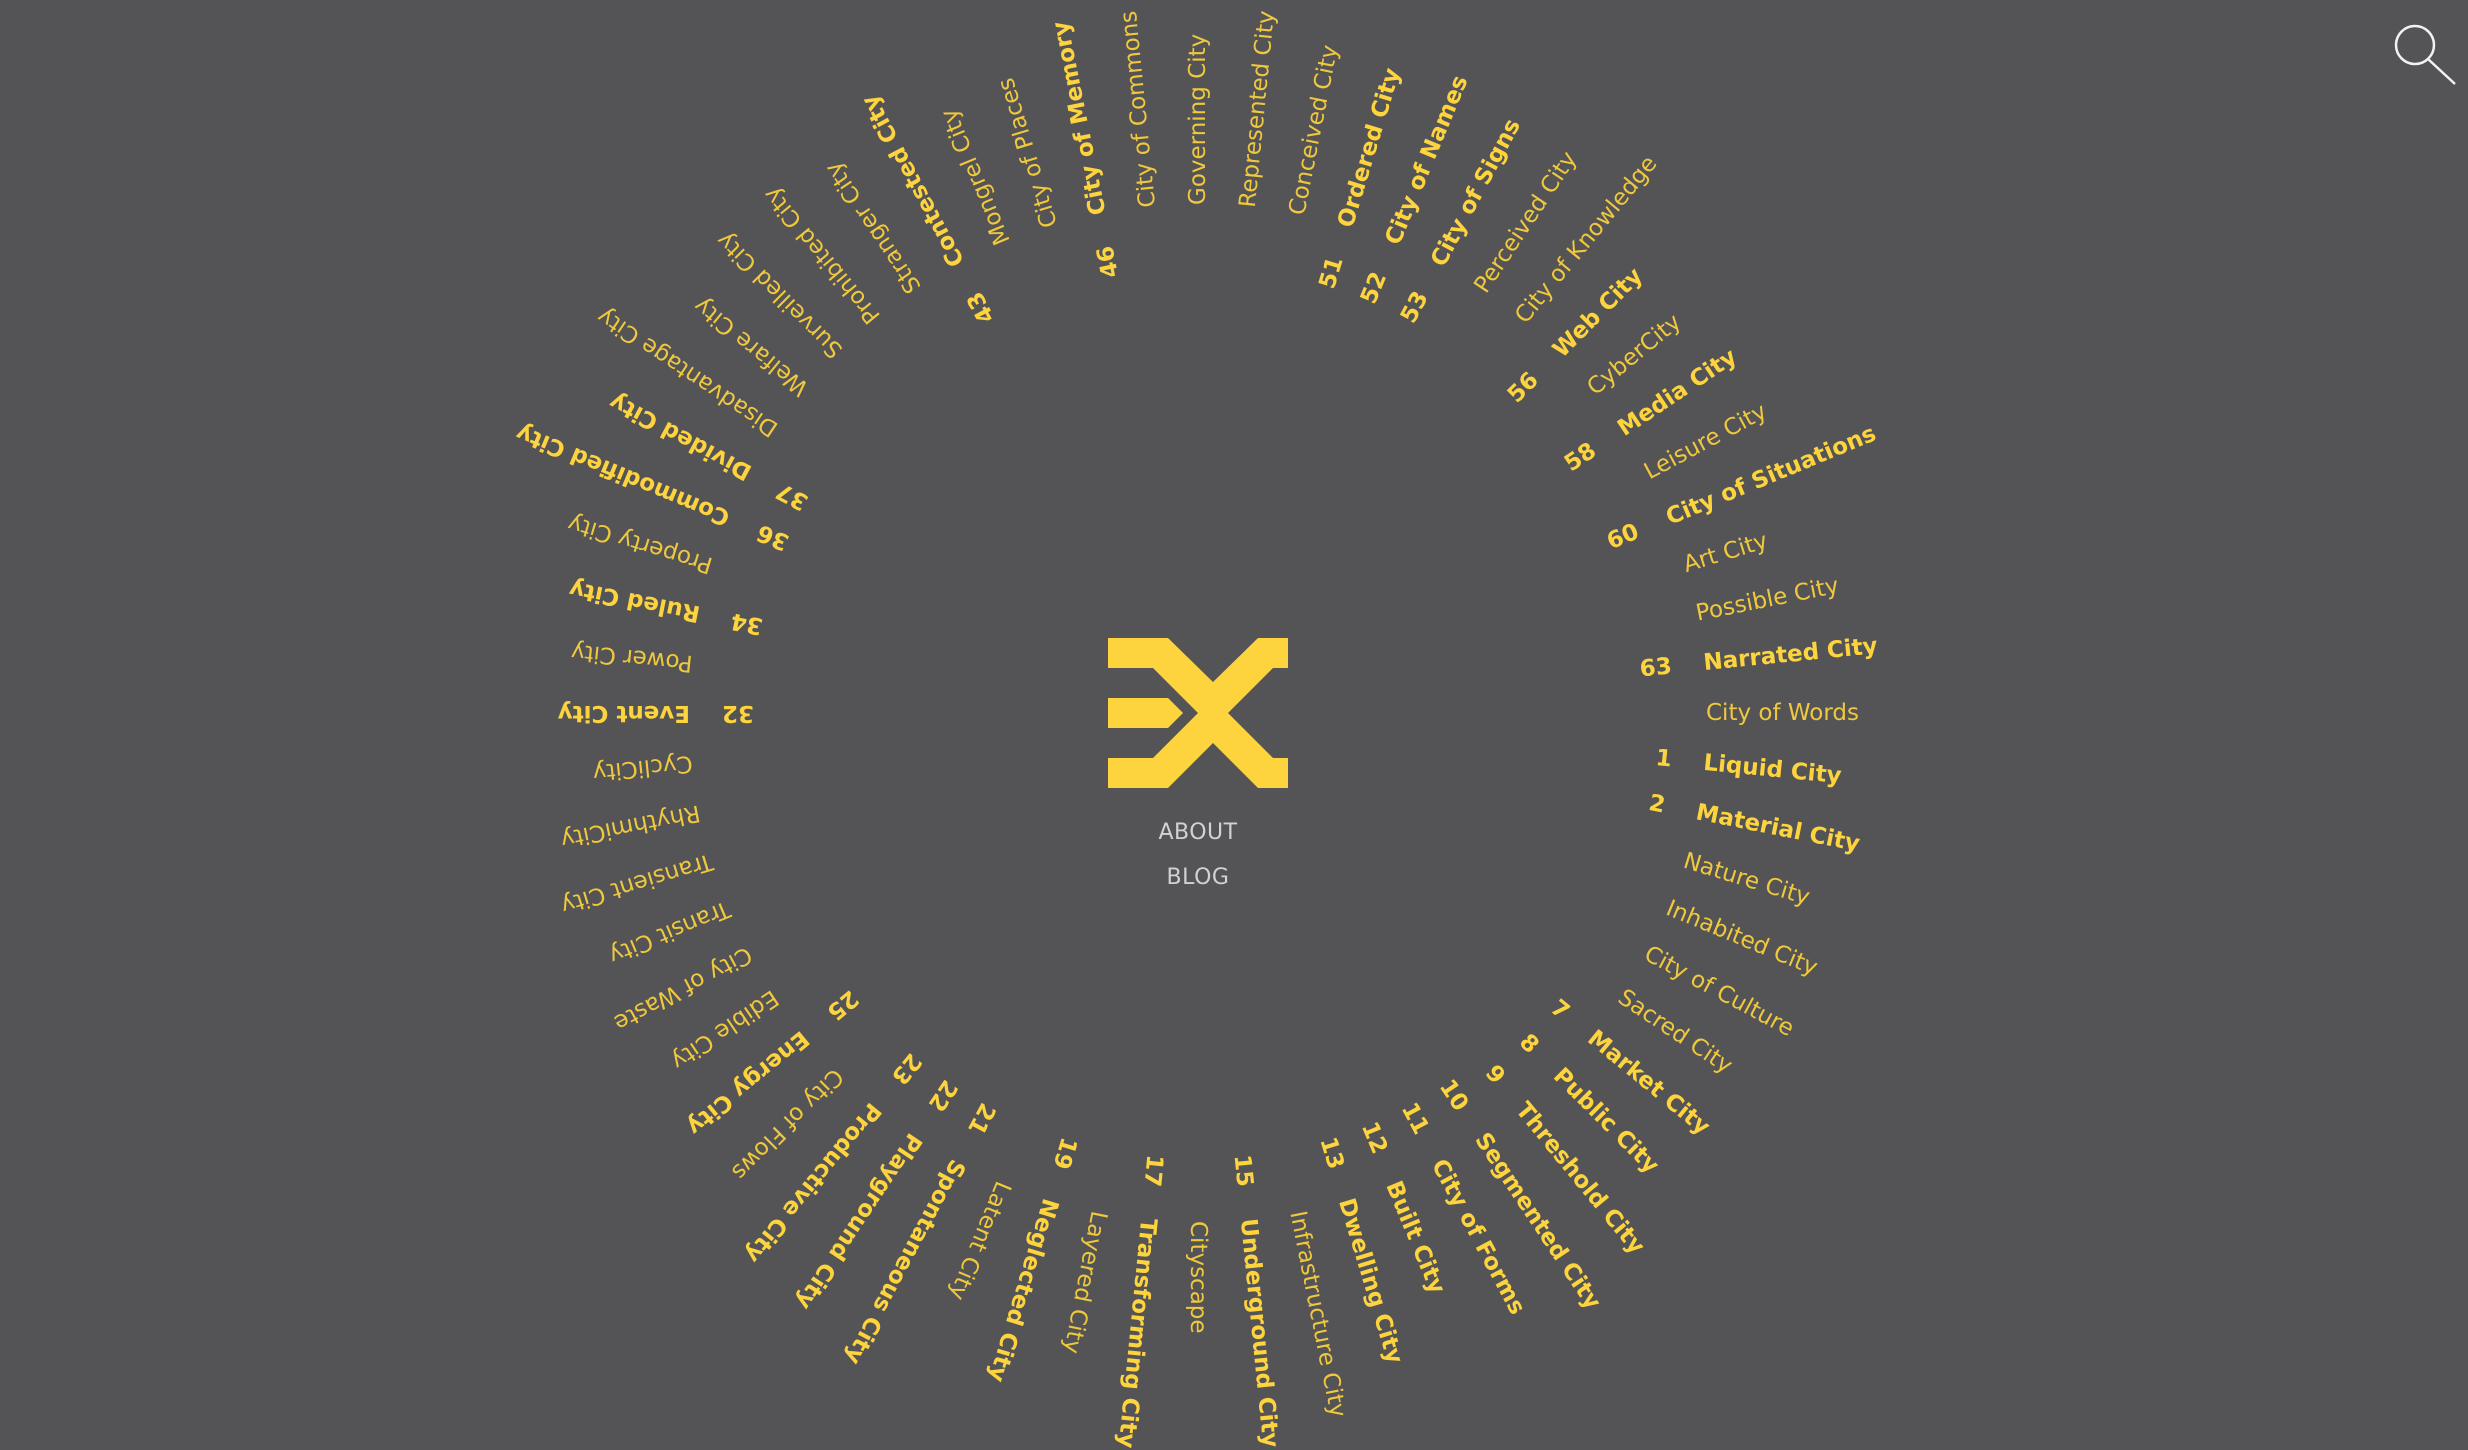 This screenshot has height=1450, width=2468. What do you see at coordinates (1580, 457) in the screenshot?
I see `city-number: 58` at bounding box center [1580, 457].